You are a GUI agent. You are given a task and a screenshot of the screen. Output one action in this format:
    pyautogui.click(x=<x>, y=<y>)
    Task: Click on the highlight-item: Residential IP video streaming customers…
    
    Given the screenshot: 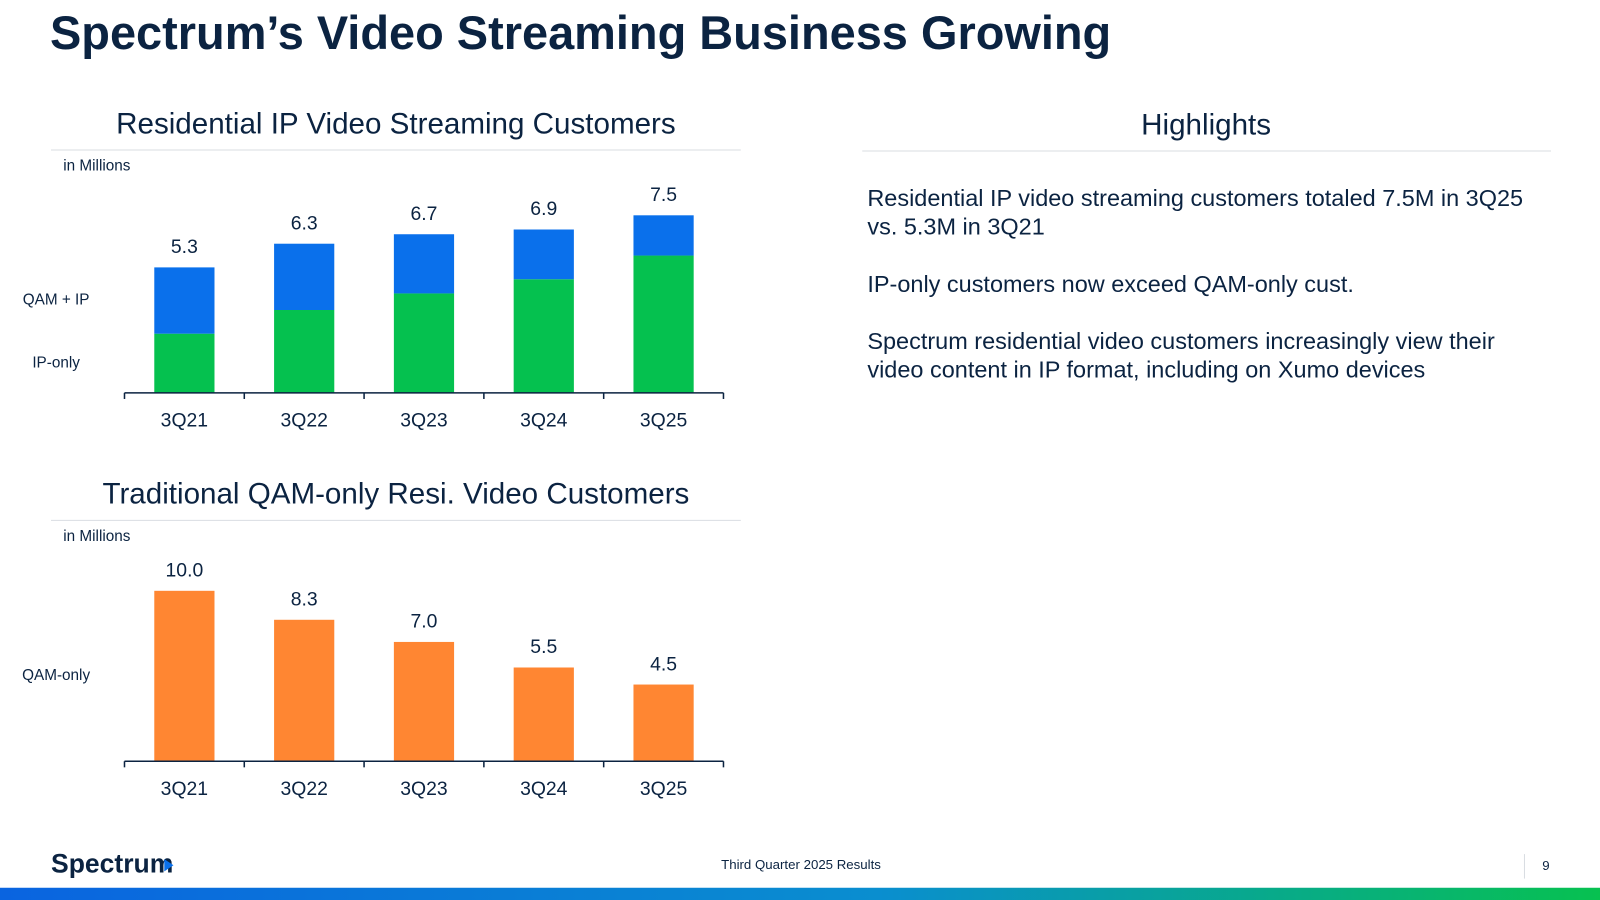 What is the action you would take?
    pyautogui.click(x=1195, y=212)
    